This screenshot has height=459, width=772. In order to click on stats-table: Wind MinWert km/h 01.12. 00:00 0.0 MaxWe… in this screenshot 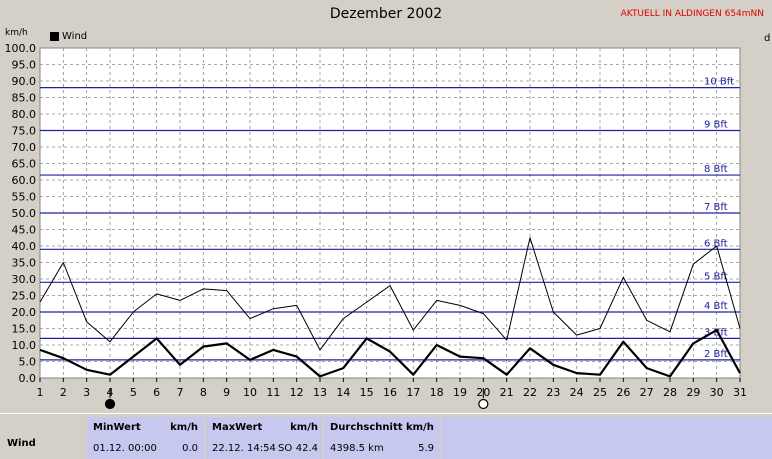, I will do `click(386, 436)`.